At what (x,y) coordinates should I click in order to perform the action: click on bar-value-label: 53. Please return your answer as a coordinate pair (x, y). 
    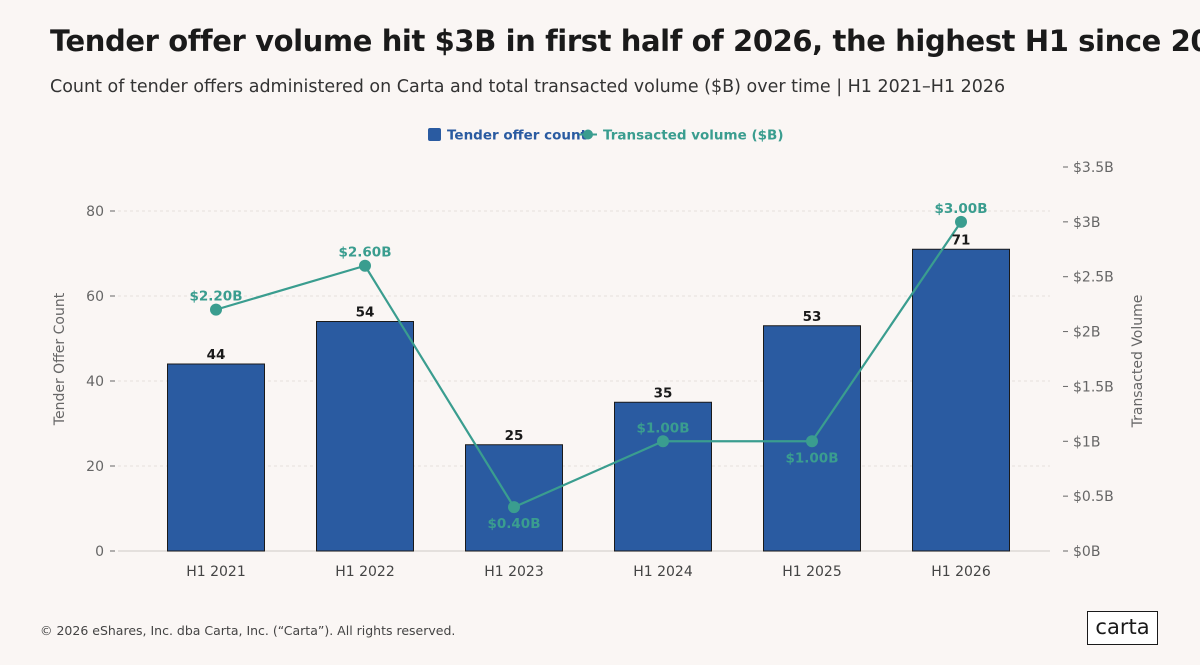
    Looking at the image, I should click on (812, 317).